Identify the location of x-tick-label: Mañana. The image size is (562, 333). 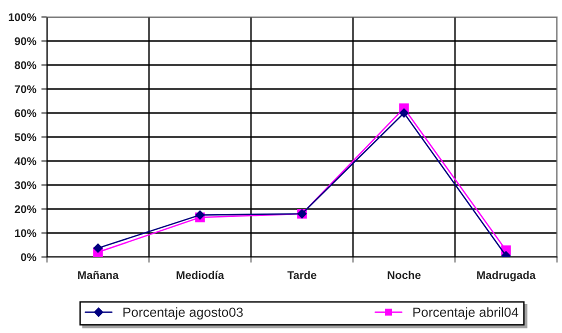
(98, 275).